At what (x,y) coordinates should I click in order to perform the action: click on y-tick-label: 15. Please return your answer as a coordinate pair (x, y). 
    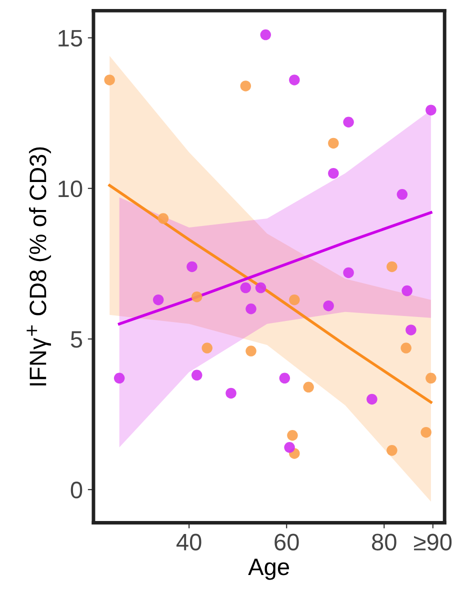
    Looking at the image, I should click on (70, 38).